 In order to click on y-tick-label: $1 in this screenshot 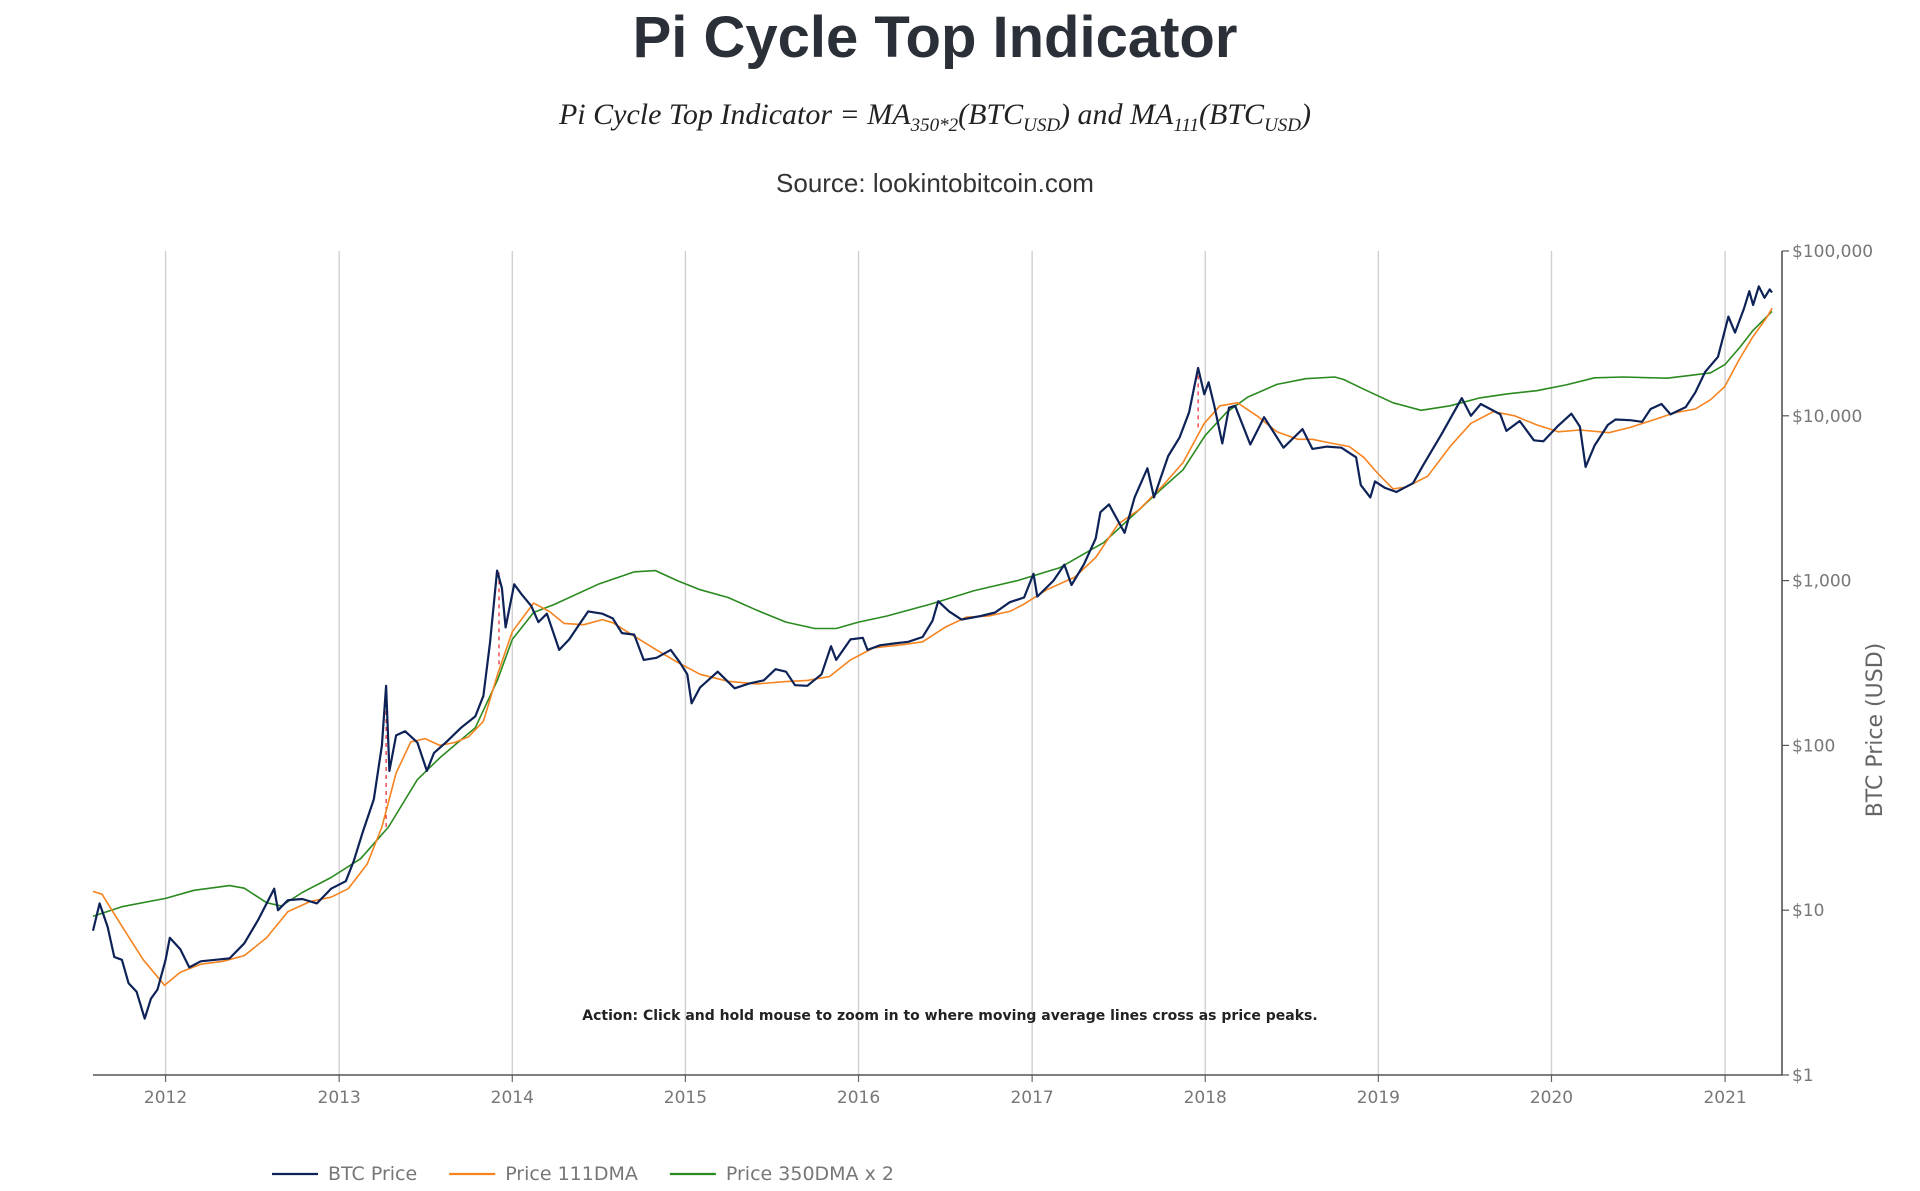, I will do `click(1803, 1076)`.